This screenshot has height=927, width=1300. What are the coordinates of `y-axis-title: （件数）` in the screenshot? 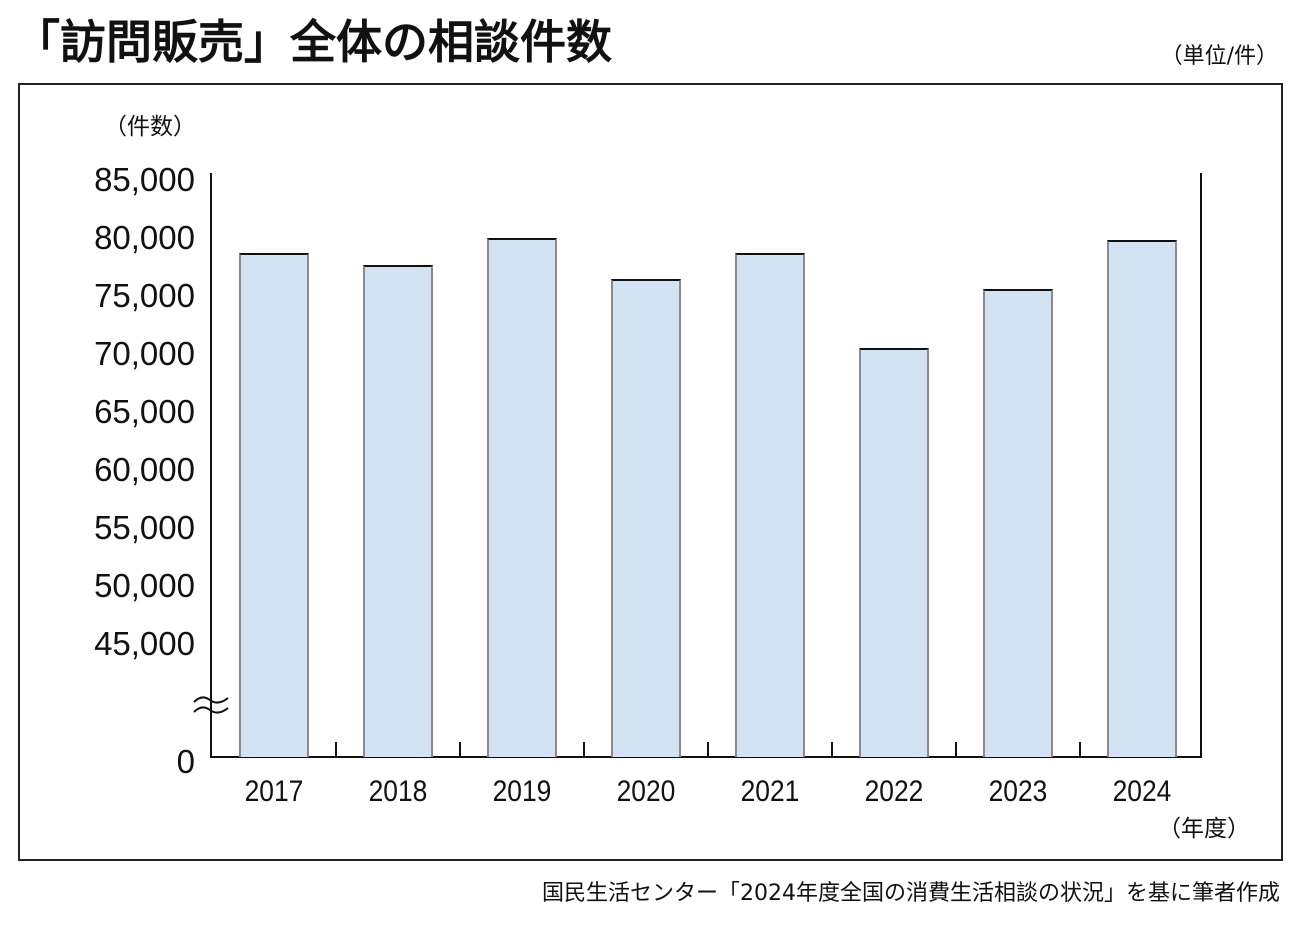 It's located at (150, 127).